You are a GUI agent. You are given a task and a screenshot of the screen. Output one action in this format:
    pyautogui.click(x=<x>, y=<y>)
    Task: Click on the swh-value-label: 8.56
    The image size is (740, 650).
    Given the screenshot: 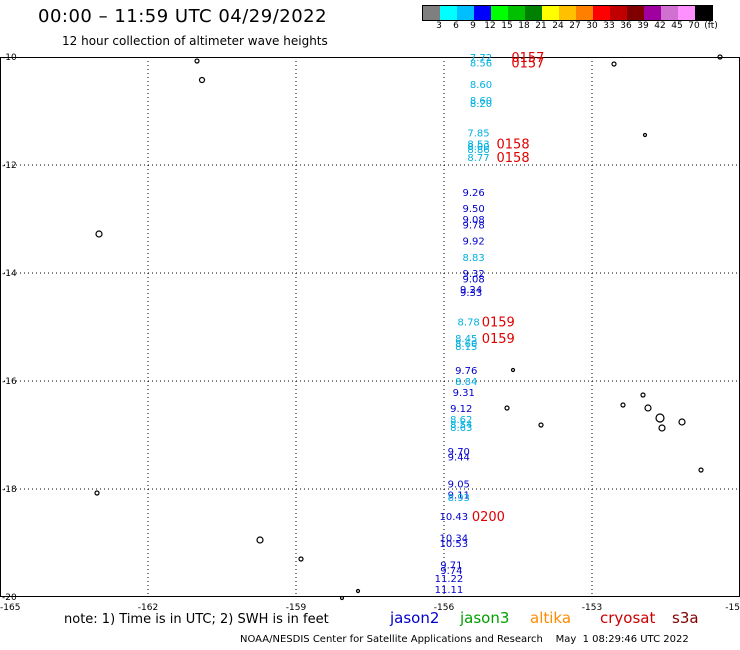 What is the action you would take?
    pyautogui.click(x=481, y=63)
    